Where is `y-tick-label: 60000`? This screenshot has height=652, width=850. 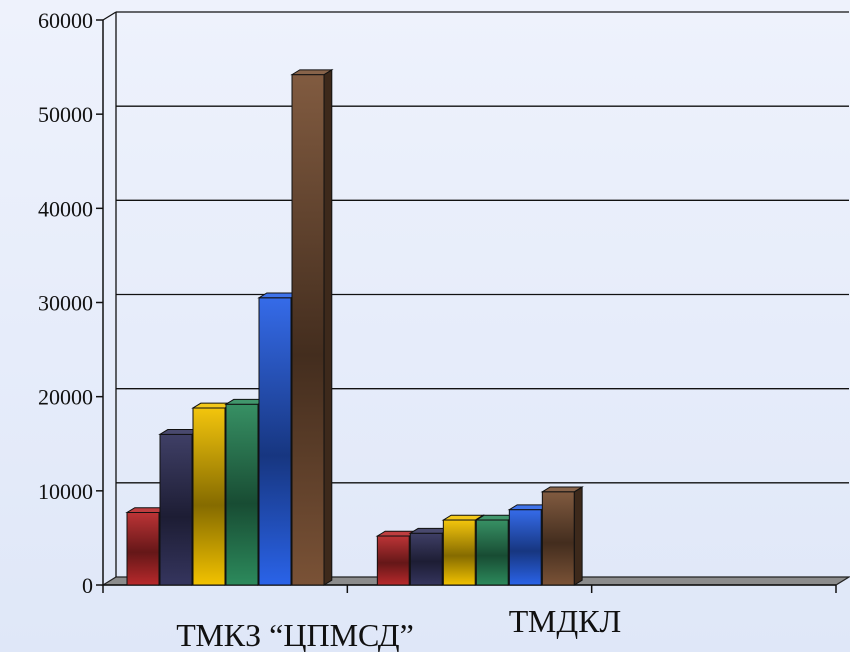 y-tick-label: 60000 is located at coordinates (65, 20).